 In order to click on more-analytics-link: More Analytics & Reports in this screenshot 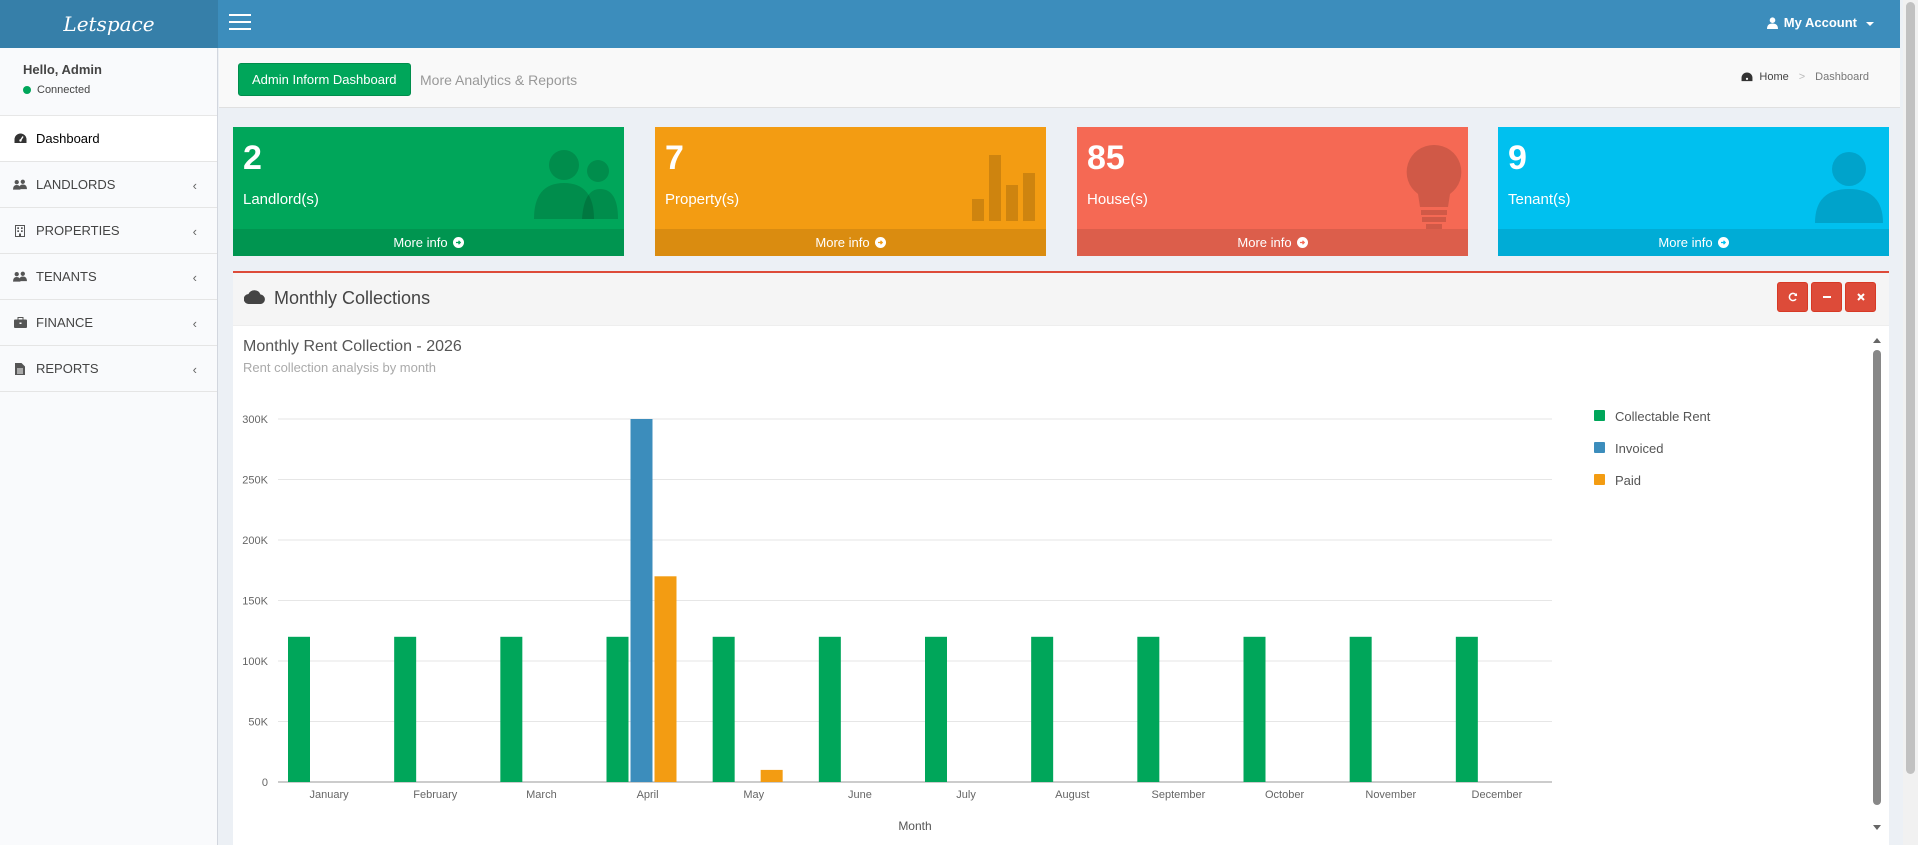, I will do `click(499, 80)`.